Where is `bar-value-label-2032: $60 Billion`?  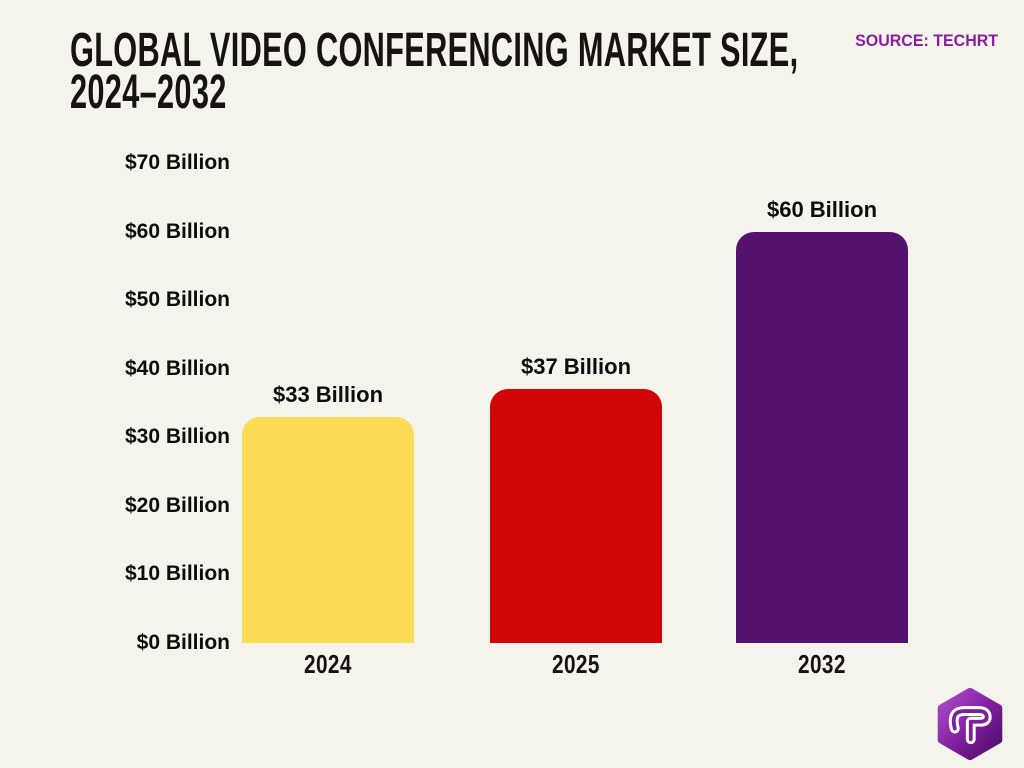
bar-value-label-2032: $60 Billion is located at coordinates (822, 209).